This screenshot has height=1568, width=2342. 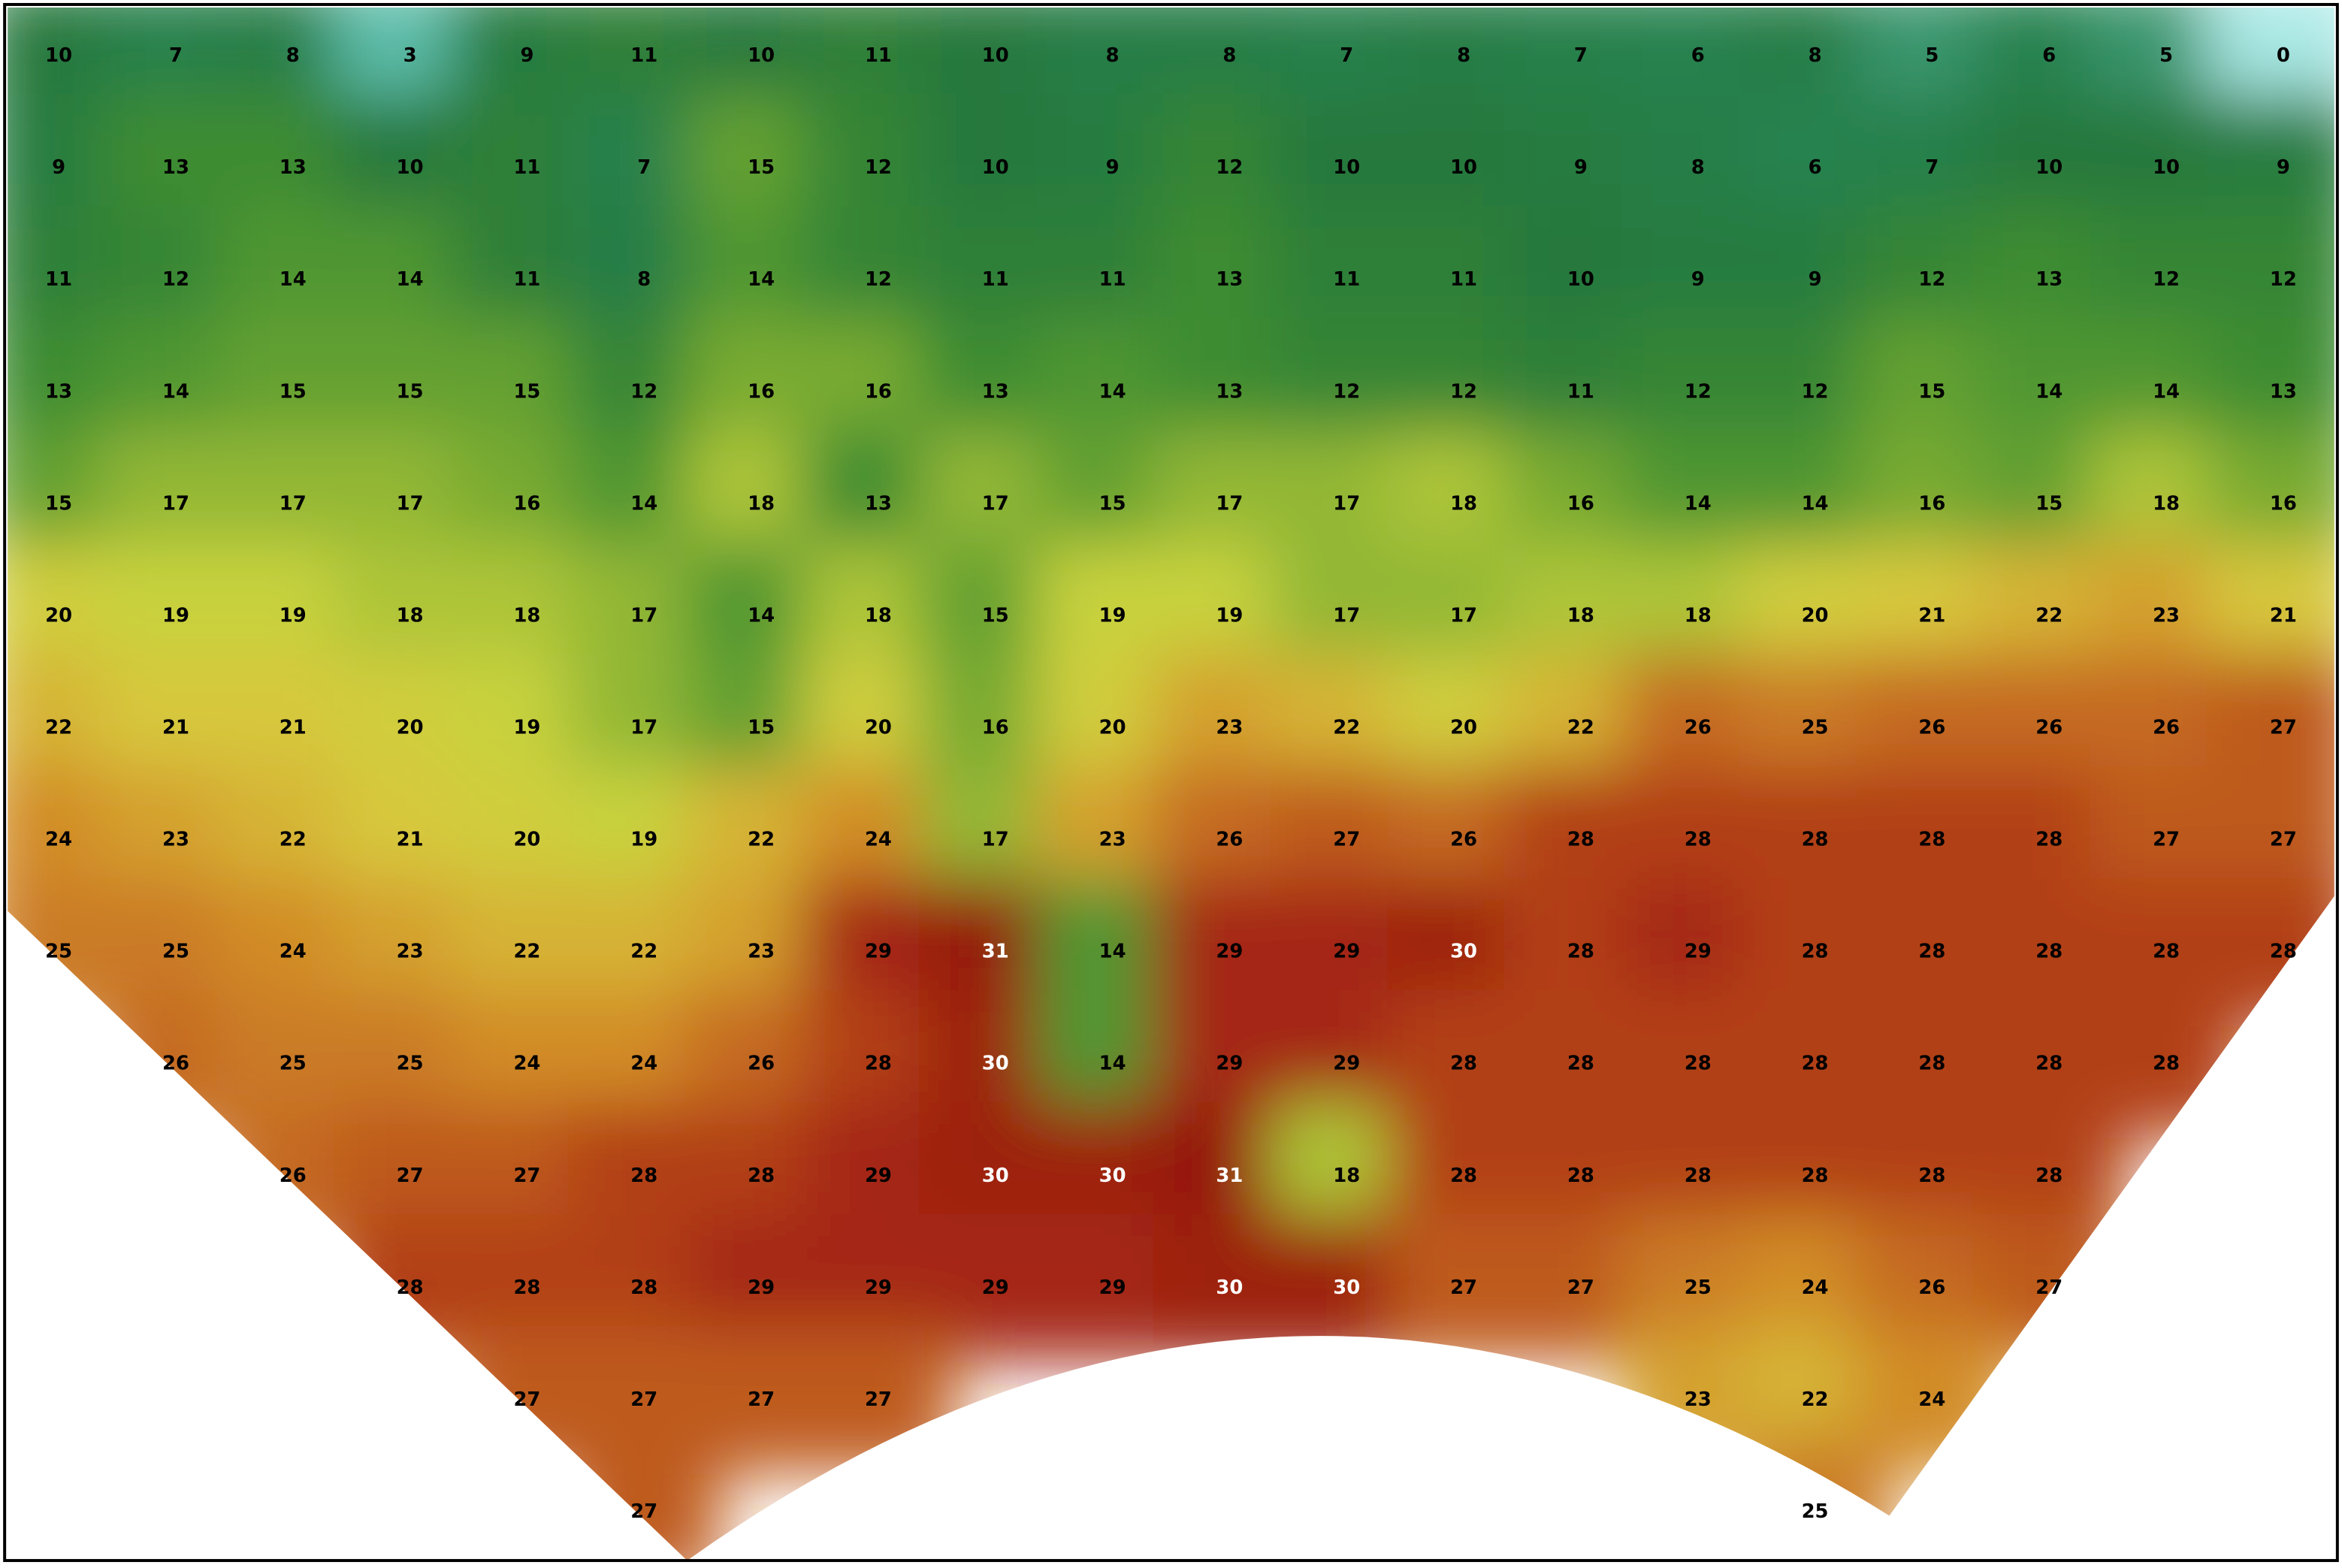 I want to click on temperature-label: 0, so click(x=2283, y=55).